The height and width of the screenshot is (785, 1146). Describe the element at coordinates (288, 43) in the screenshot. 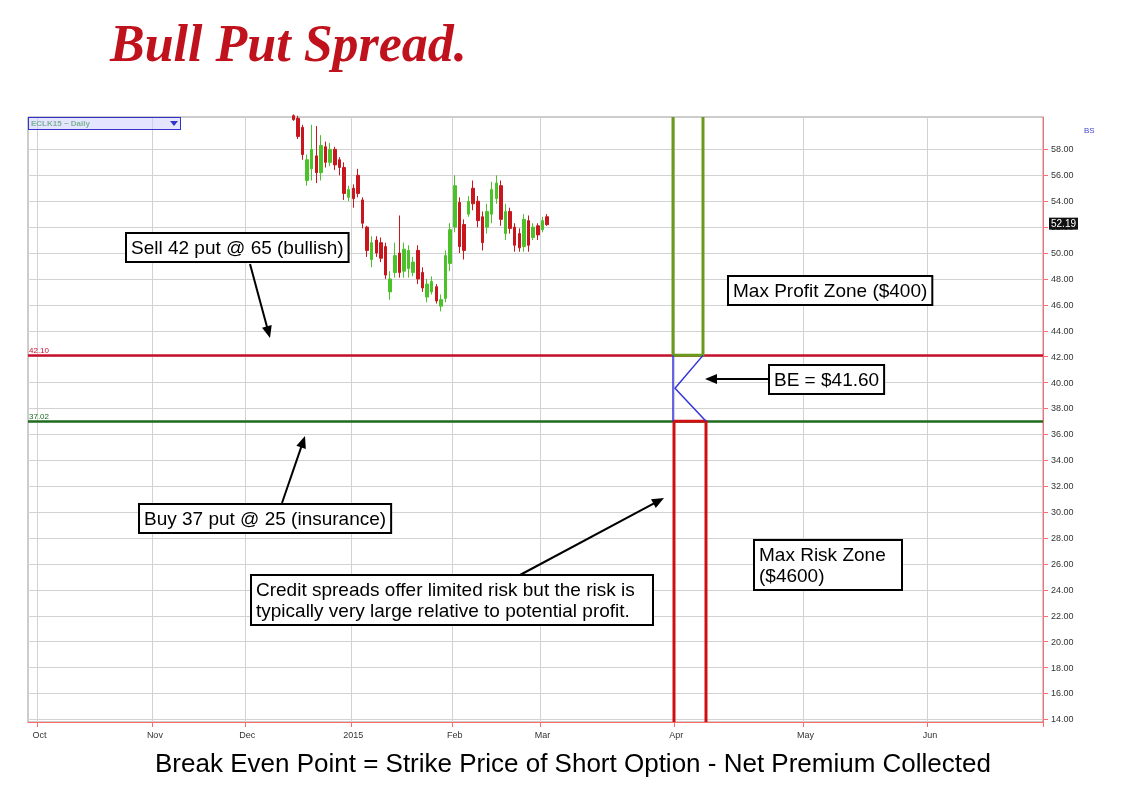

I see `chart-title: Bull Put Spread.` at that location.